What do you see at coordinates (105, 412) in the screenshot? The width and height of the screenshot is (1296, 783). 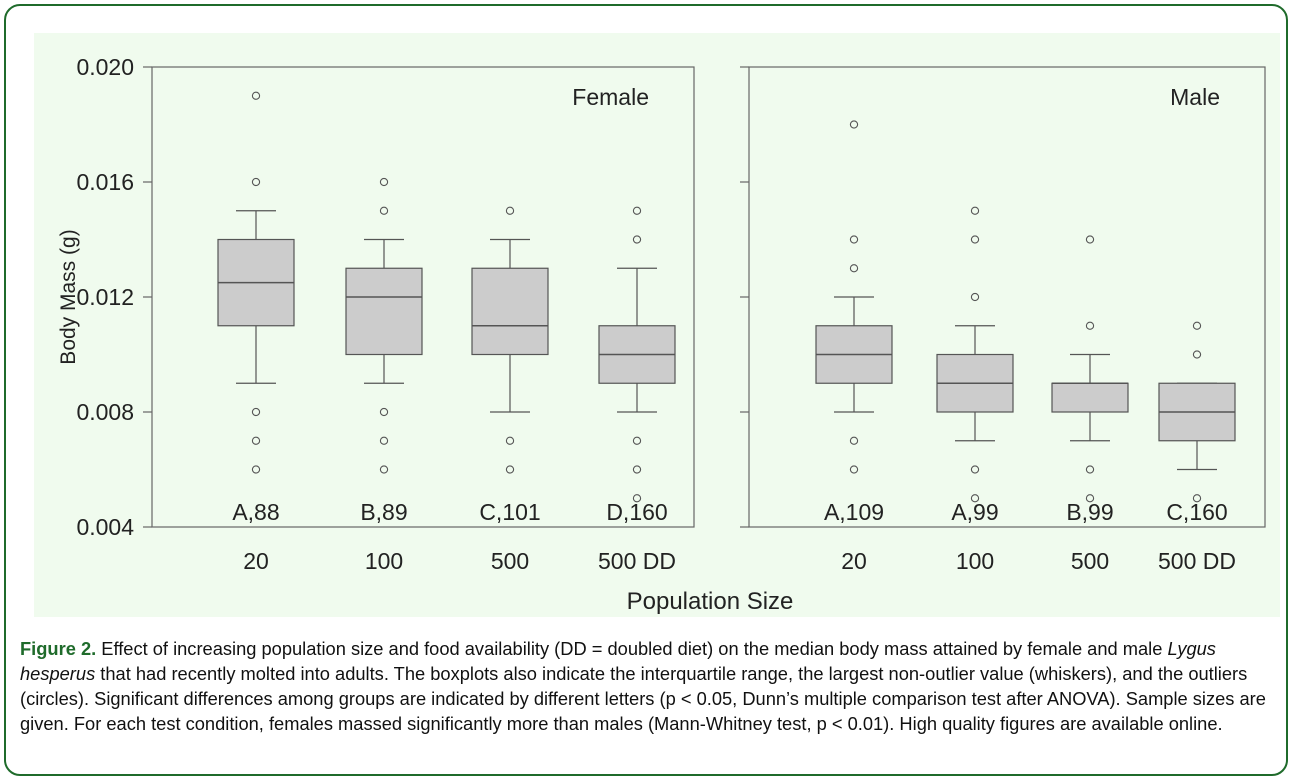 I see `y-tick-label: 0.008` at bounding box center [105, 412].